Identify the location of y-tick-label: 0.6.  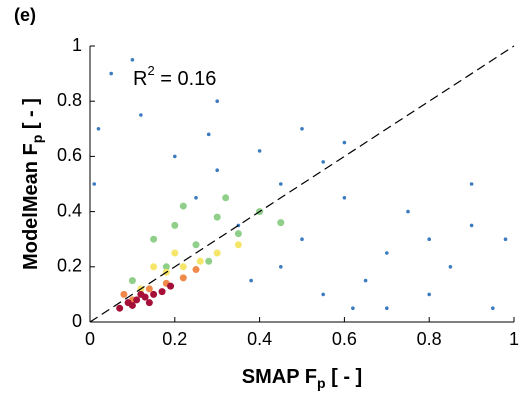
(69, 155).